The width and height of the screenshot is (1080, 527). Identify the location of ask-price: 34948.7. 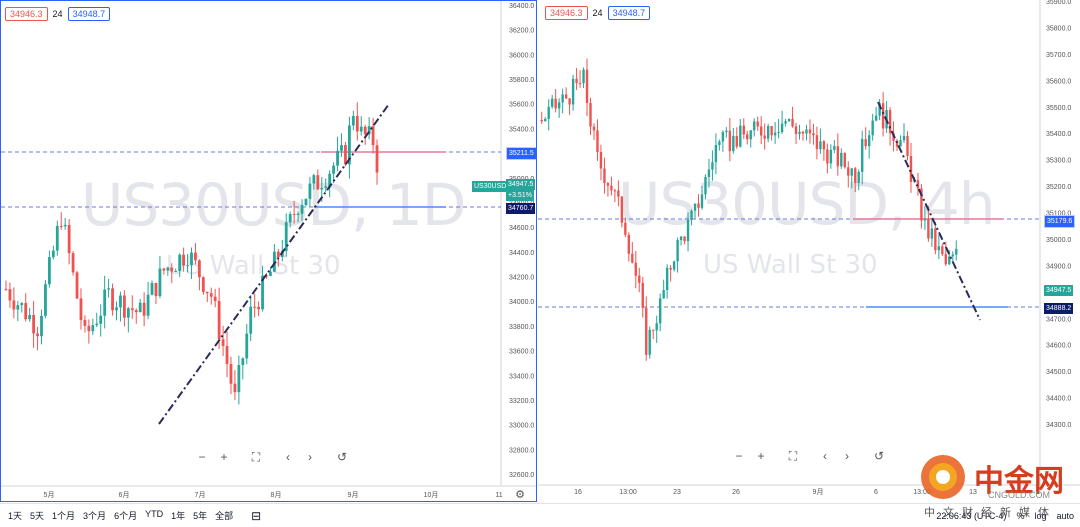
(629, 13).